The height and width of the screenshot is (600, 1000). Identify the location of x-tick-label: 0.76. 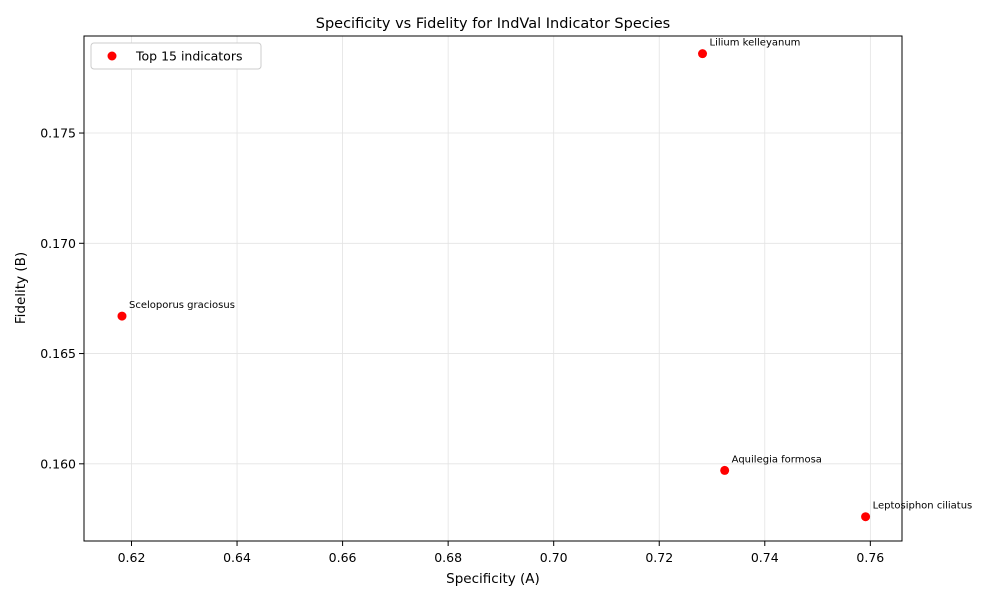
(870, 557).